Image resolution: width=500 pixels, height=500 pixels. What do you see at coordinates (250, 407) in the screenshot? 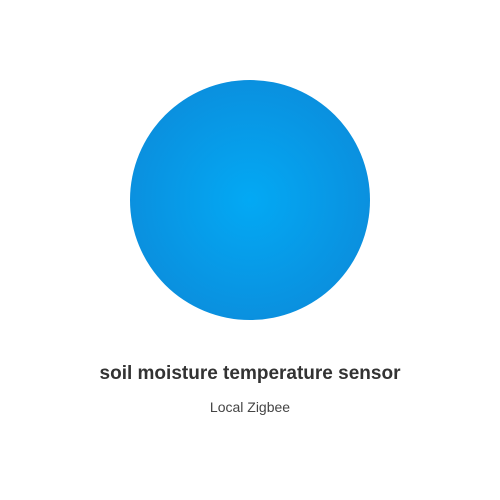
I see `device-integration: Local Zigbee` at bounding box center [250, 407].